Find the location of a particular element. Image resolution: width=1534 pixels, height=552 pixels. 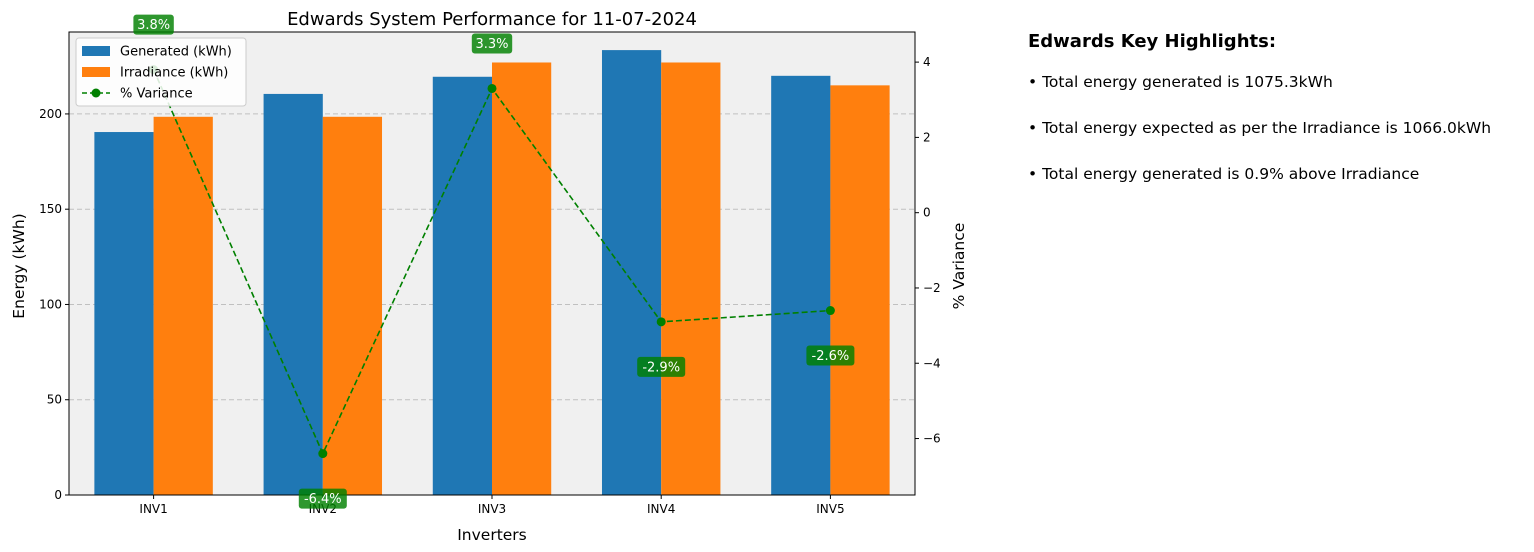

y-tick-label: 100 is located at coordinates (50, 304).